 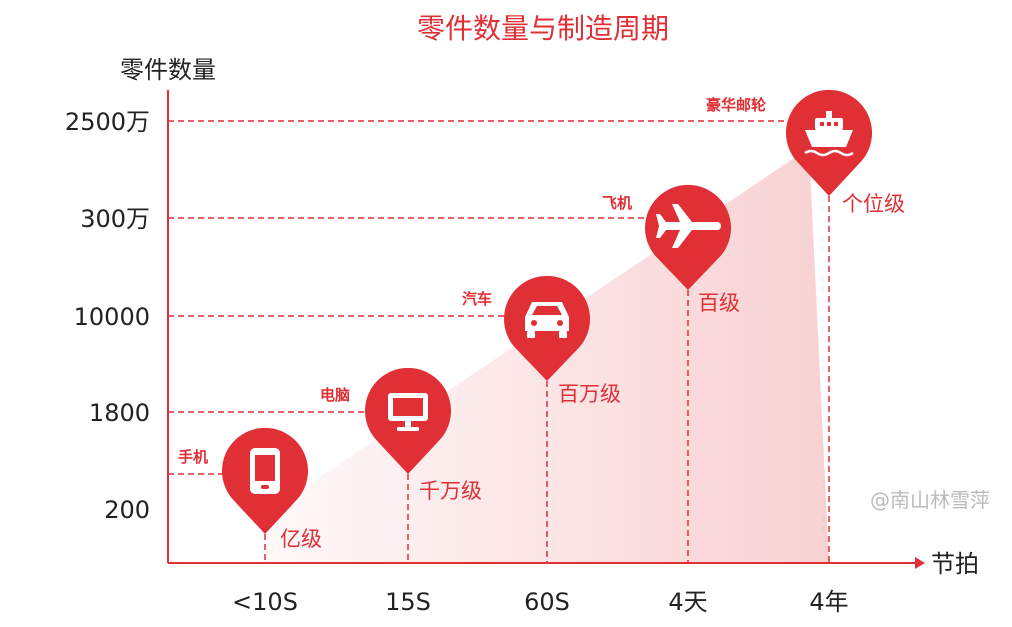 What do you see at coordinates (408, 424) in the screenshot?
I see `monitor-neck` at bounding box center [408, 424].